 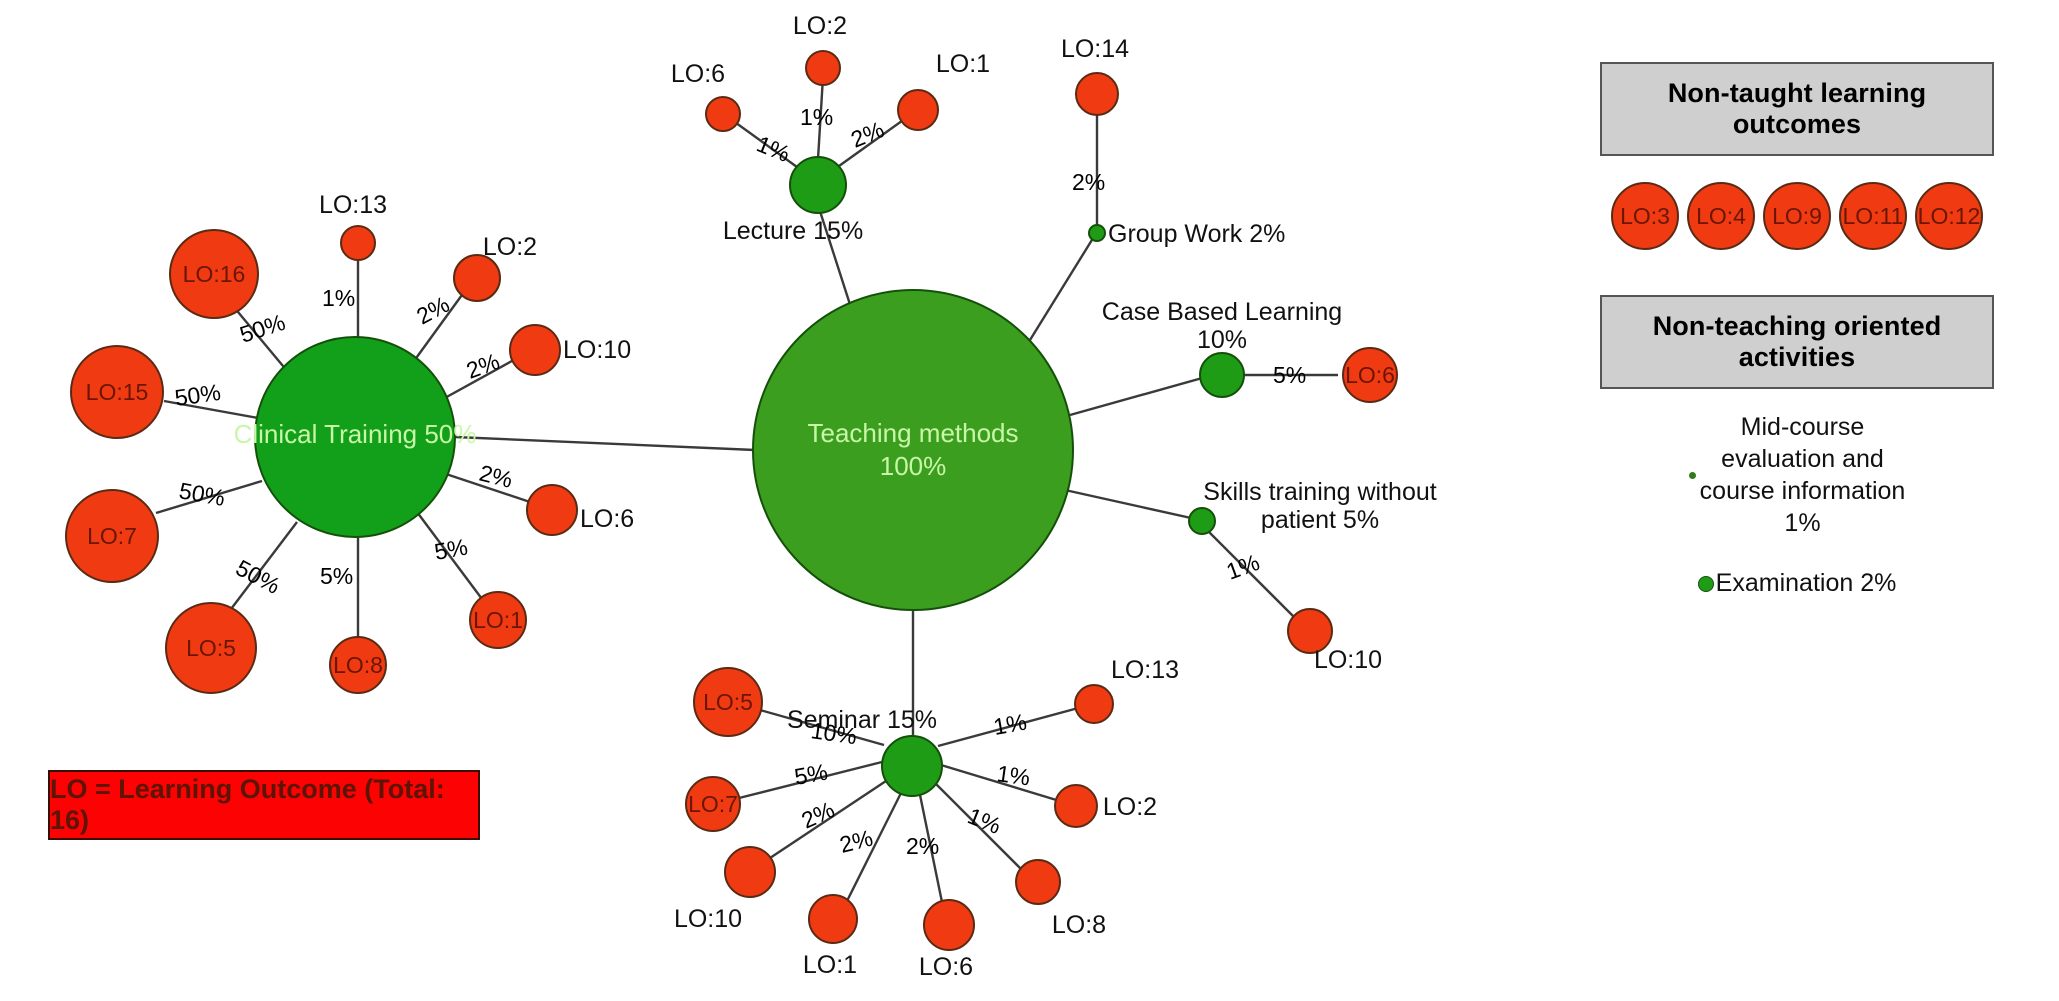 What do you see at coordinates (1038, 882) in the screenshot?
I see `node-sem-lo8-circle` at bounding box center [1038, 882].